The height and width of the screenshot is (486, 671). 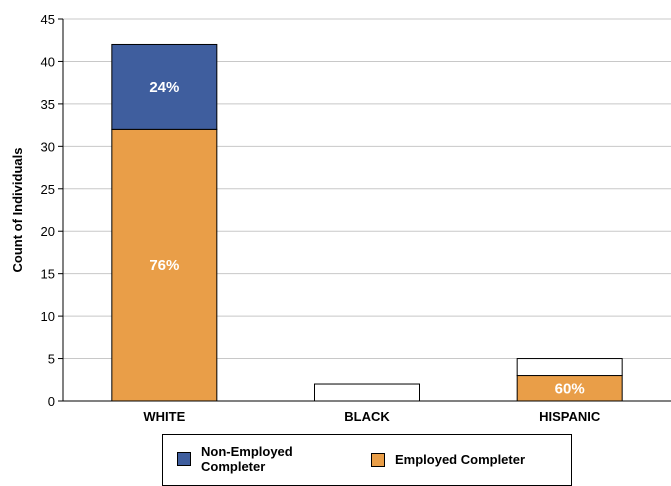 I want to click on y-tick-label: 45, so click(x=48, y=19).